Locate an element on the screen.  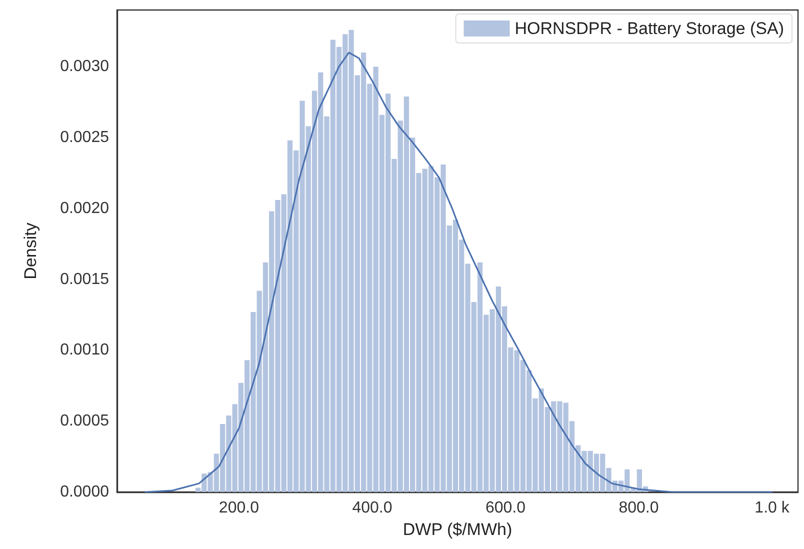
legend-label: HORNSDPR - Battery Storage (SA) is located at coordinates (649, 28).